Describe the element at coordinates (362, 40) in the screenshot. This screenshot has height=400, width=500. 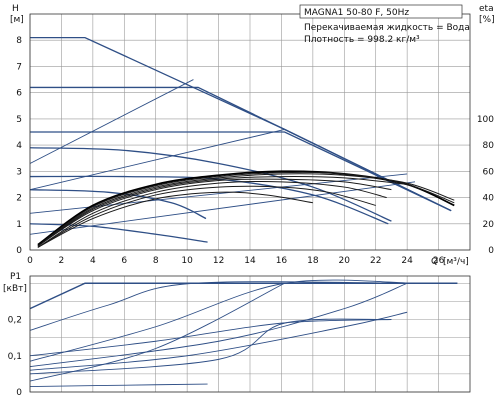
I see `density-annotation: Плотность = 998.2 кг/м³` at that location.